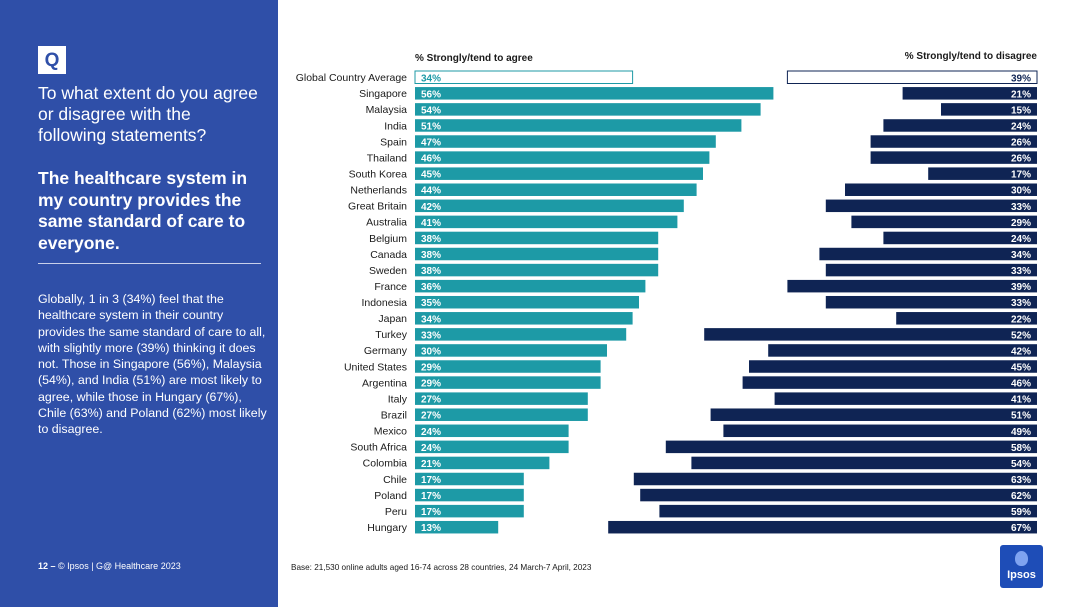  What do you see at coordinates (1021, 159) in the screenshot?
I see `disagree-value-label: 26%` at bounding box center [1021, 159].